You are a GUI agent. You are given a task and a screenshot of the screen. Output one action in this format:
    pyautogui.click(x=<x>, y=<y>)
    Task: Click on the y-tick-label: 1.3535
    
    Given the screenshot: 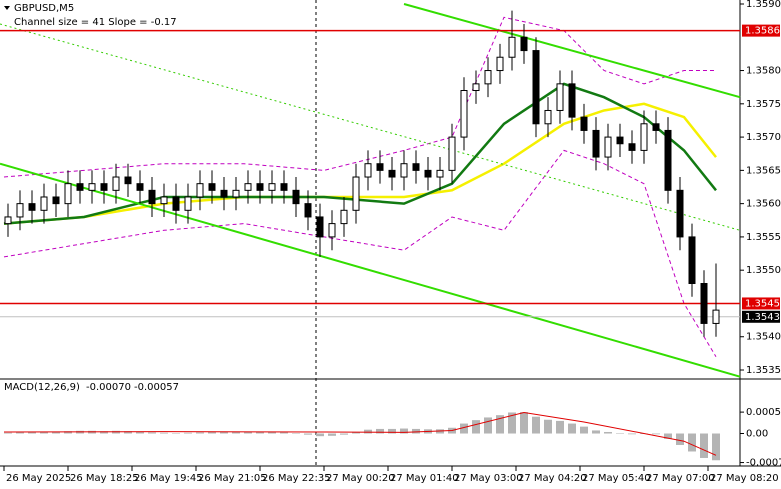 What is the action you would take?
    pyautogui.click(x=763, y=370)
    